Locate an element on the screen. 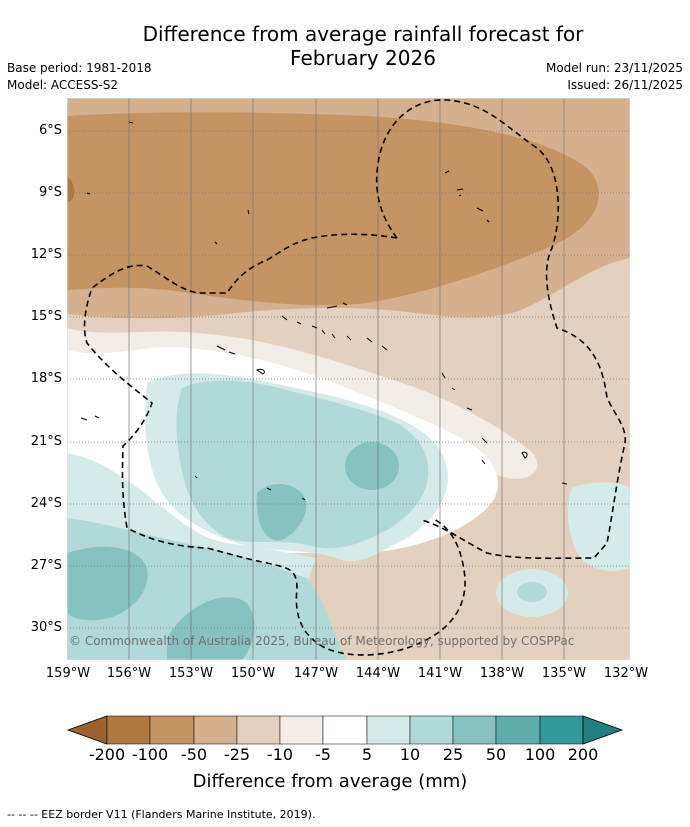 This screenshot has width=690, height=827. lat-label-9s: 9°S is located at coordinates (50, 192).